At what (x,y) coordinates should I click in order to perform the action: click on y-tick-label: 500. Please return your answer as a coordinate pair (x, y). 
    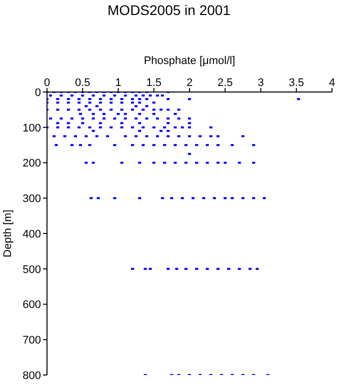
    Looking at the image, I should click on (31, 270).